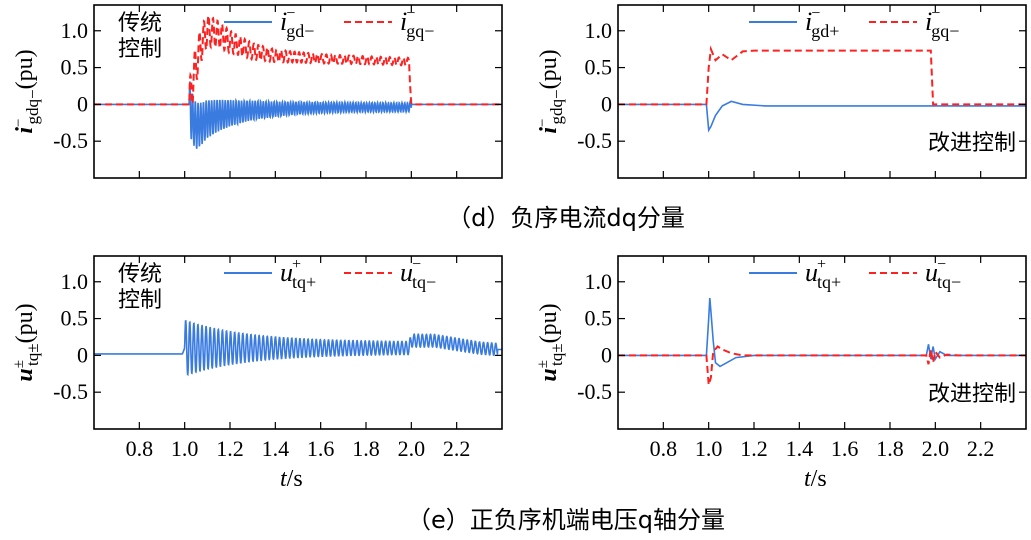 The width and height of the screenshot is (1031, 540). Describe the element at coordinates (297, 23) in the screenshot. I see `legend-entry: i− gd−` at that location.